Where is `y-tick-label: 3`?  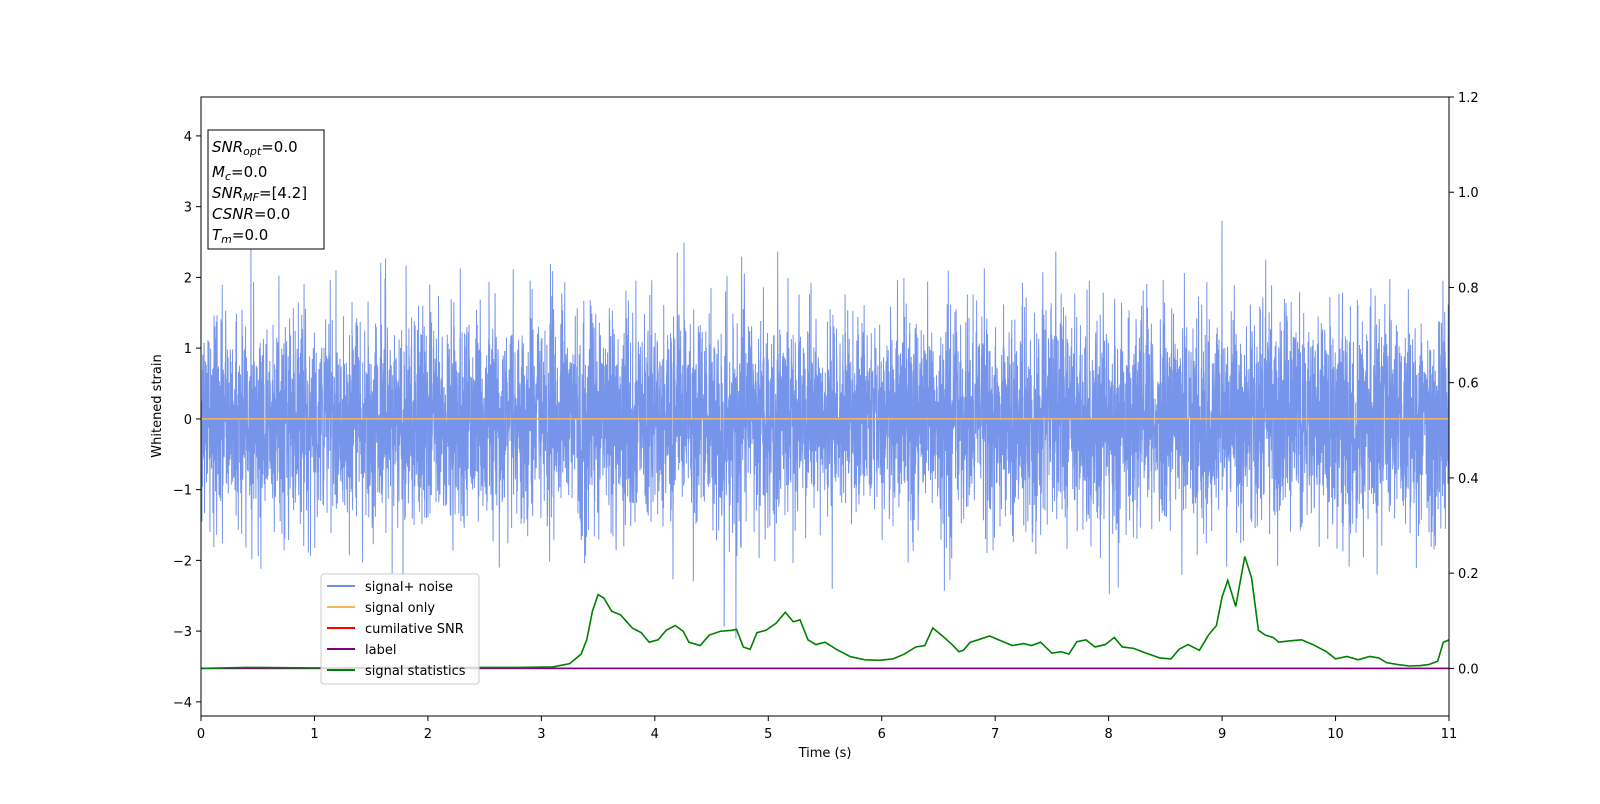 y-tick-label: 3 is located at coordinates (188, 208).